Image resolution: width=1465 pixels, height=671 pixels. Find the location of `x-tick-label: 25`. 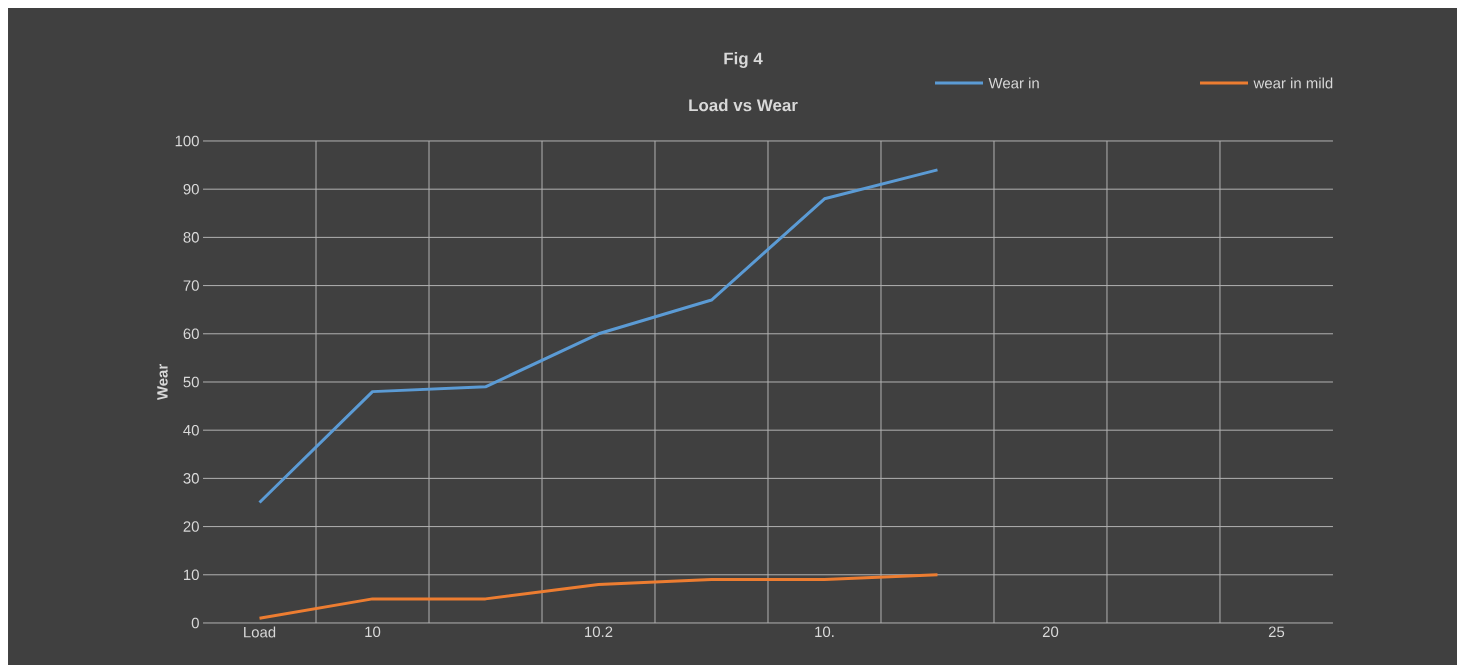

x-tick-label: 25 is located at coordinates (1276, 632).